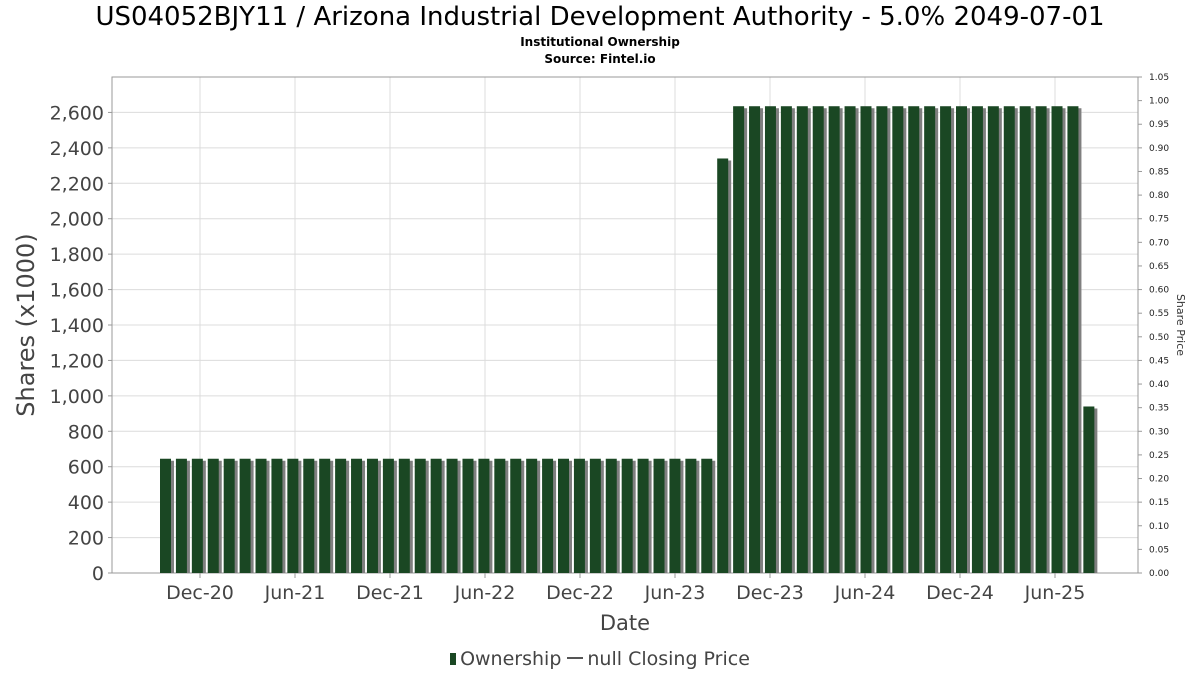 Image resolution: width=1200 pixels, height=675 pixels. What do you see at coordinates (1159, 172) in the screenshot?
I see `y2-tick-label: 0.85` at bounding box center [1159, 172].